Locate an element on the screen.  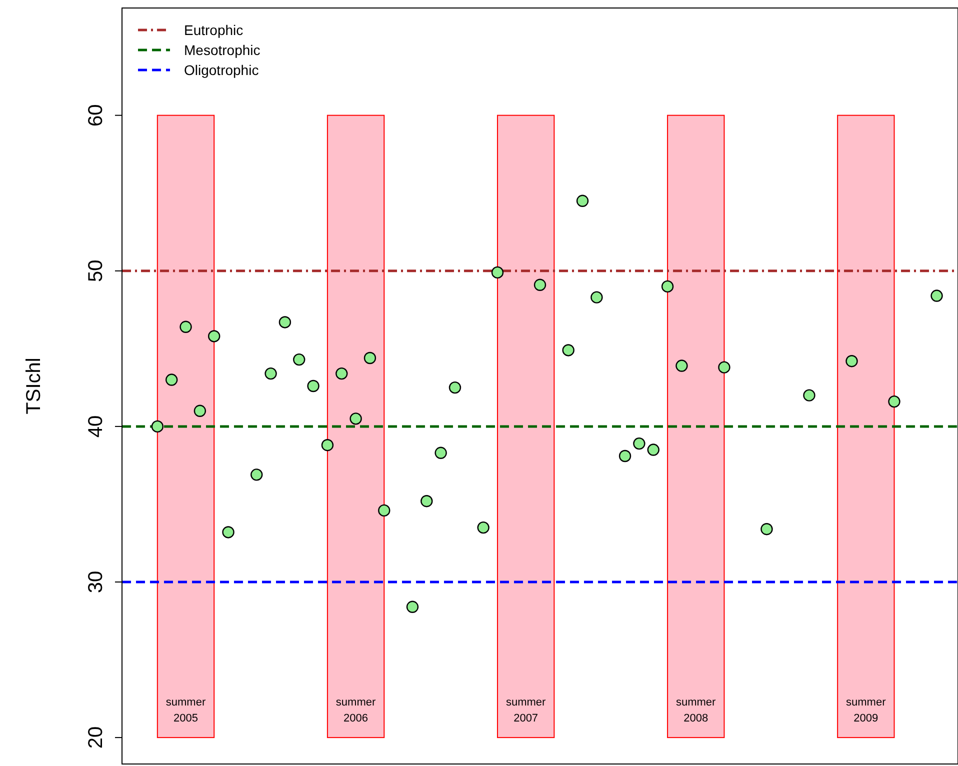
y-tick-label: 50 is located at coordinates (96, 271).